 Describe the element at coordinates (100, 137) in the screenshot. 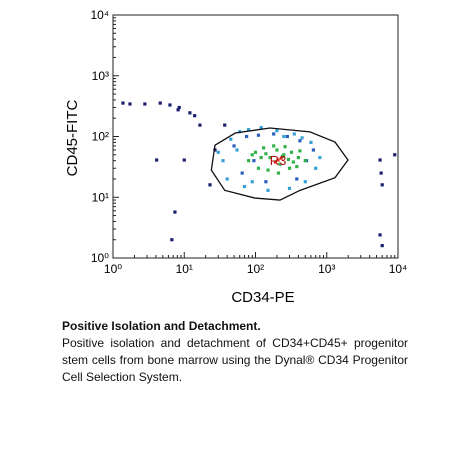

I see `y-tick-label: 10²` at that location.